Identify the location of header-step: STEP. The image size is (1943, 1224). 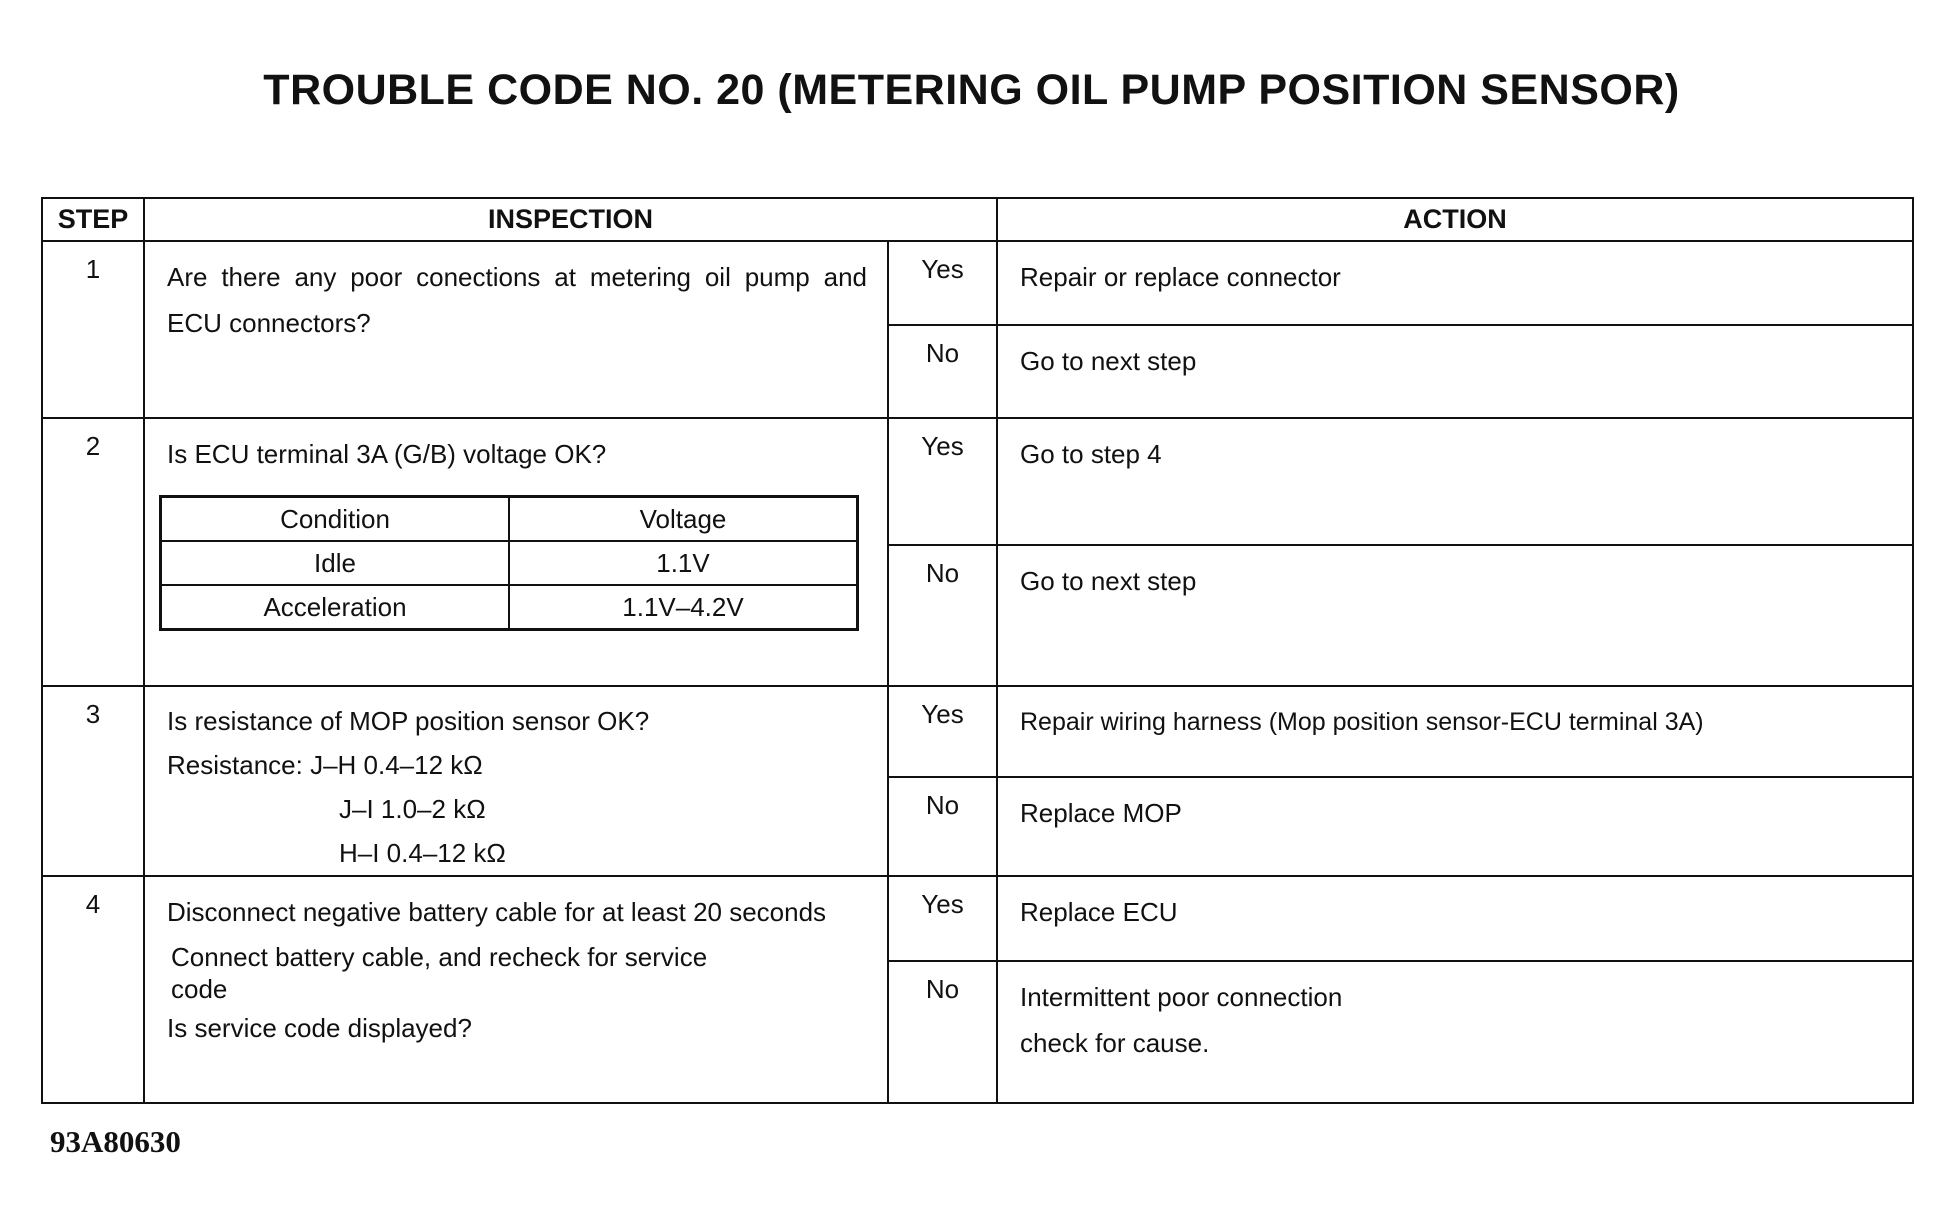
(93, 219).